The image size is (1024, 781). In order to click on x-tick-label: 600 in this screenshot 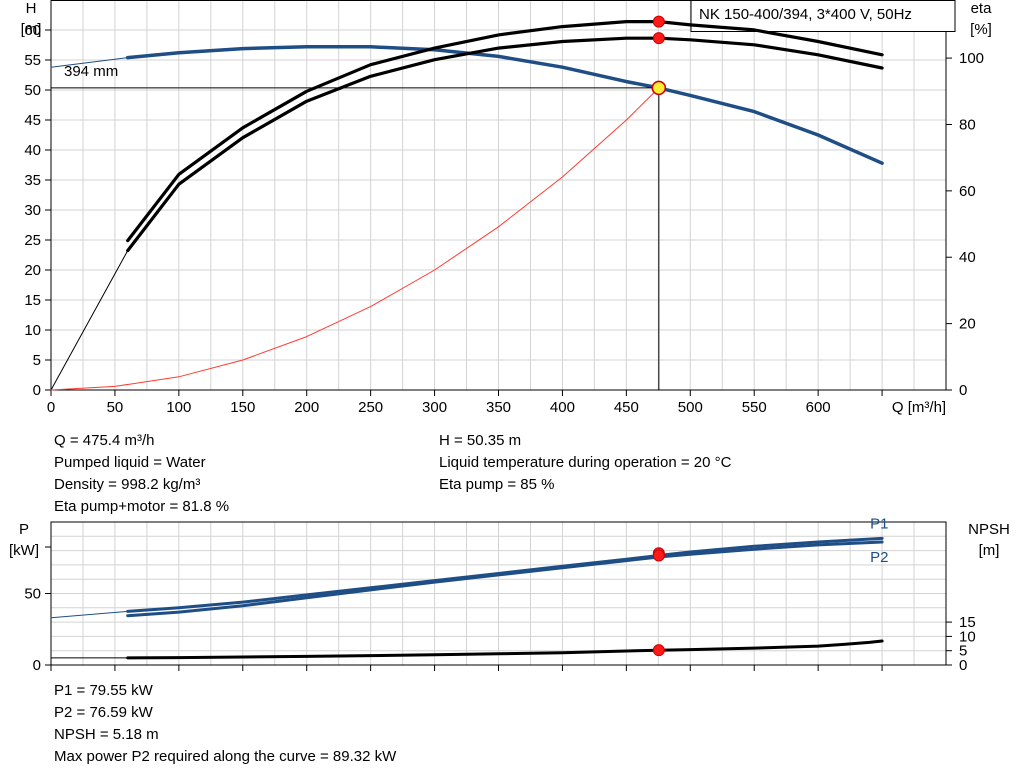, I will do `click(818, 407)`.